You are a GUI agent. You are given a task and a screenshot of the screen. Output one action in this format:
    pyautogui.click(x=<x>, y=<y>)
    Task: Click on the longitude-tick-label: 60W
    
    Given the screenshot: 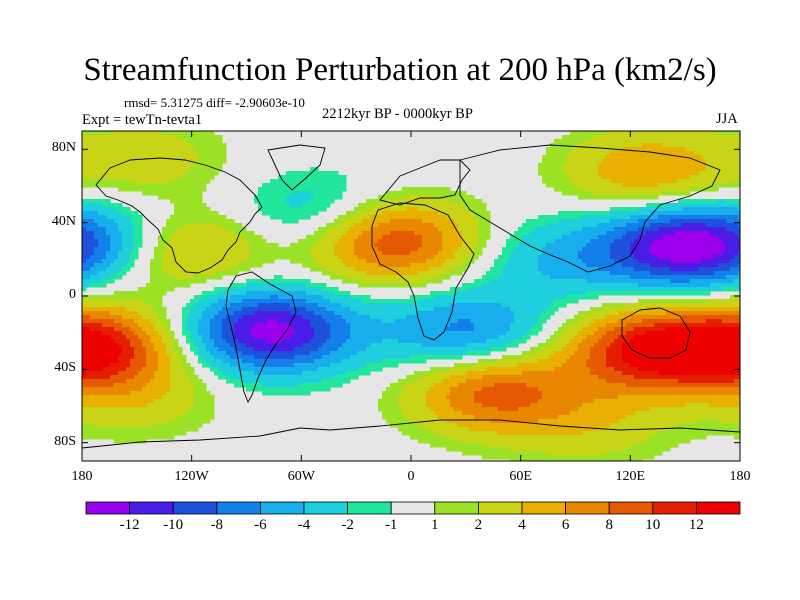 What is the action you would take?
    pyautogui.click(x=301, y=476)
    